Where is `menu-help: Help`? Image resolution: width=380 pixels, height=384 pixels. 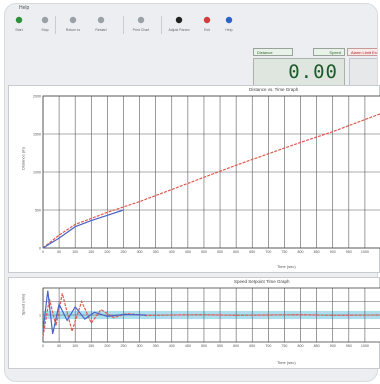
menu-help: Help is located at coordinates (24, 8).